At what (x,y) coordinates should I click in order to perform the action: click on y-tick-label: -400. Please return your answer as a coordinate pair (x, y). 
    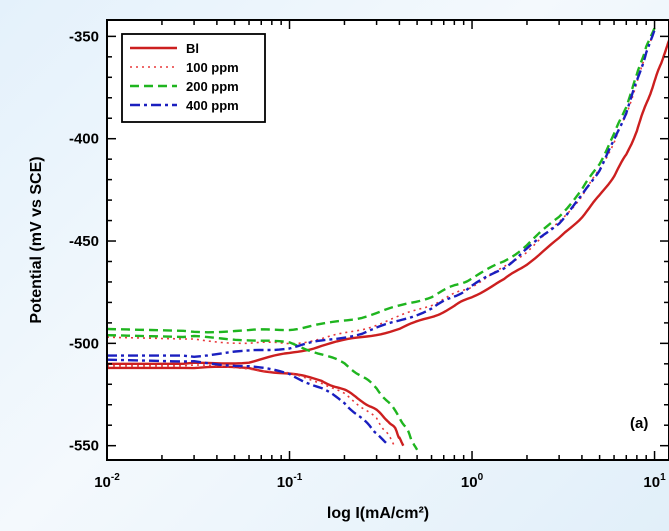
    Looking at the image, I should click on (84, 139).